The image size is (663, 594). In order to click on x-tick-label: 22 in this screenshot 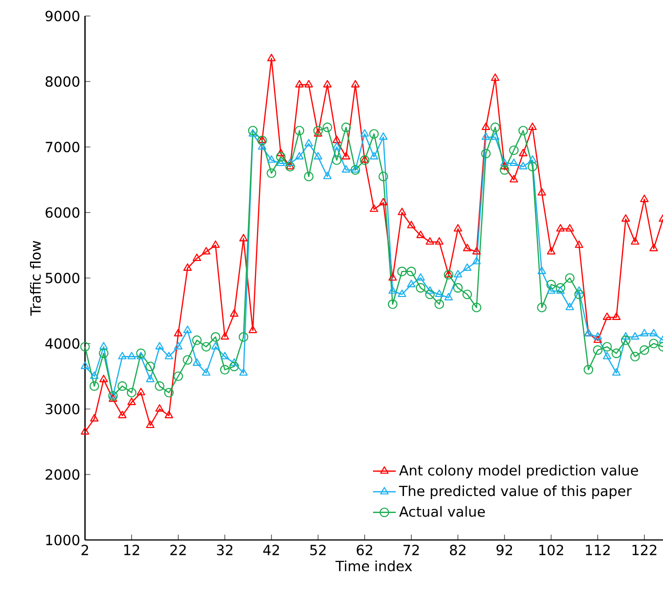, I will do `click(178, 550)`.